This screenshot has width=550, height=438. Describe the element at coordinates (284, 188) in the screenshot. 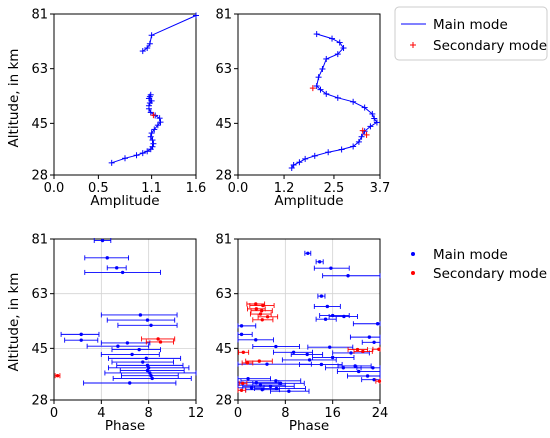

I see `x-tick-label: 1.2` at that location.